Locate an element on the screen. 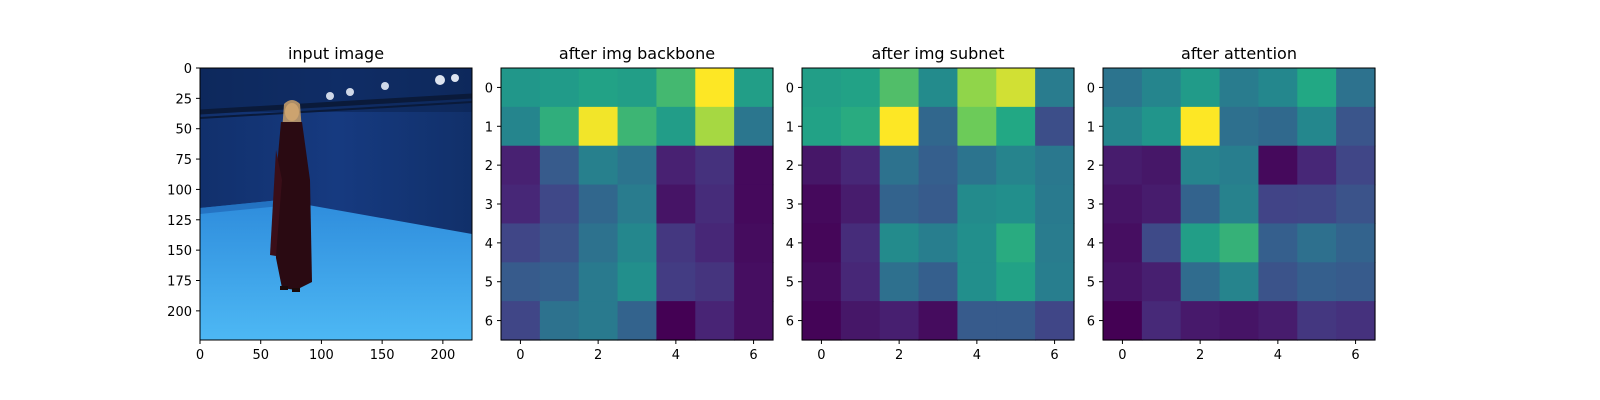 The width and height of the screenshot is (1600, 400). y-tick-label: 50 is located at coordinates (183, 130).